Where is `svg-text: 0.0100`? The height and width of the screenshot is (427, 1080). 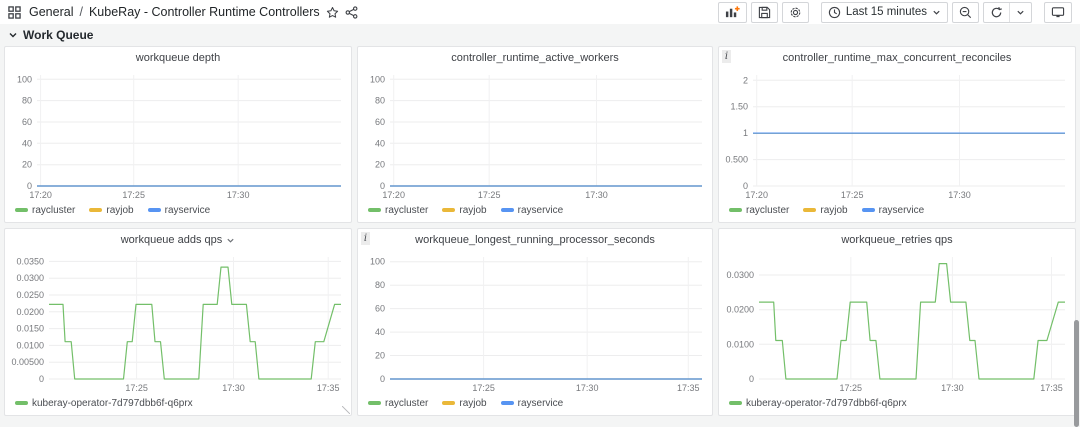
svg-text: 0.0100 is located at coordinates (740, 344).